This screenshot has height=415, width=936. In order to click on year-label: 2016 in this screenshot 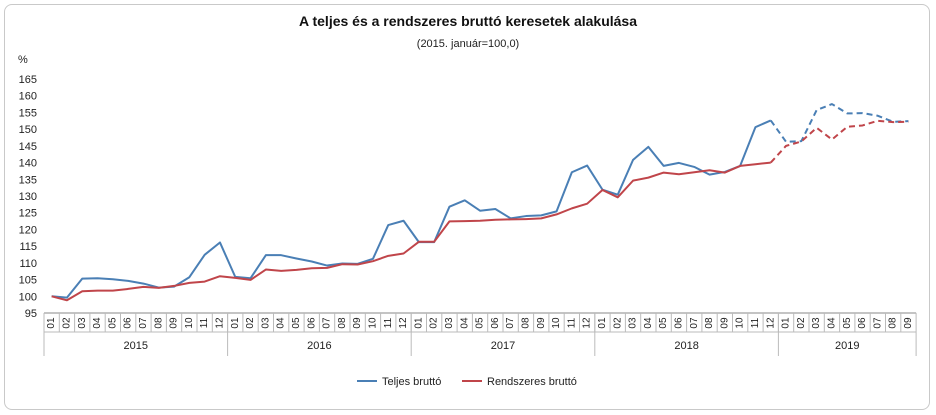, I will do `click(319, 346)`.